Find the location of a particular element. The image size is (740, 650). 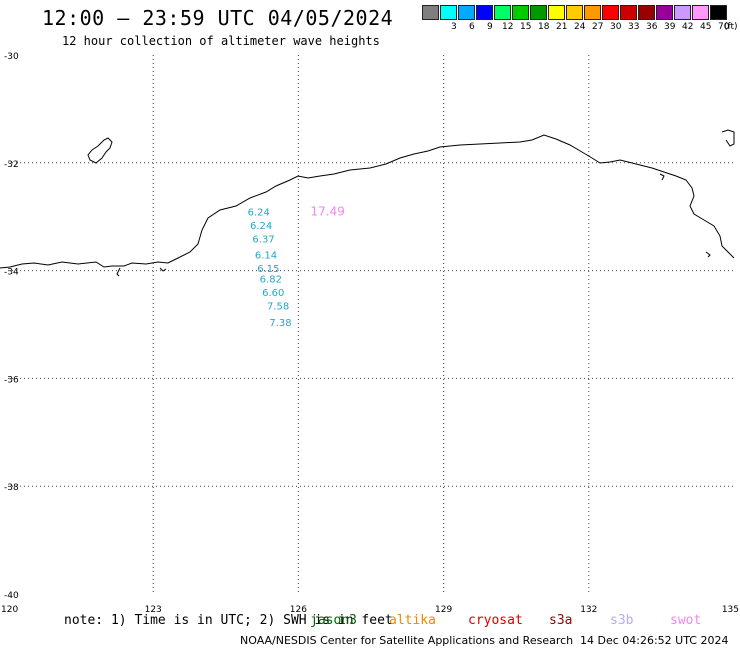

wave-height-label: 6.15 is located at coordinates (268, 269).